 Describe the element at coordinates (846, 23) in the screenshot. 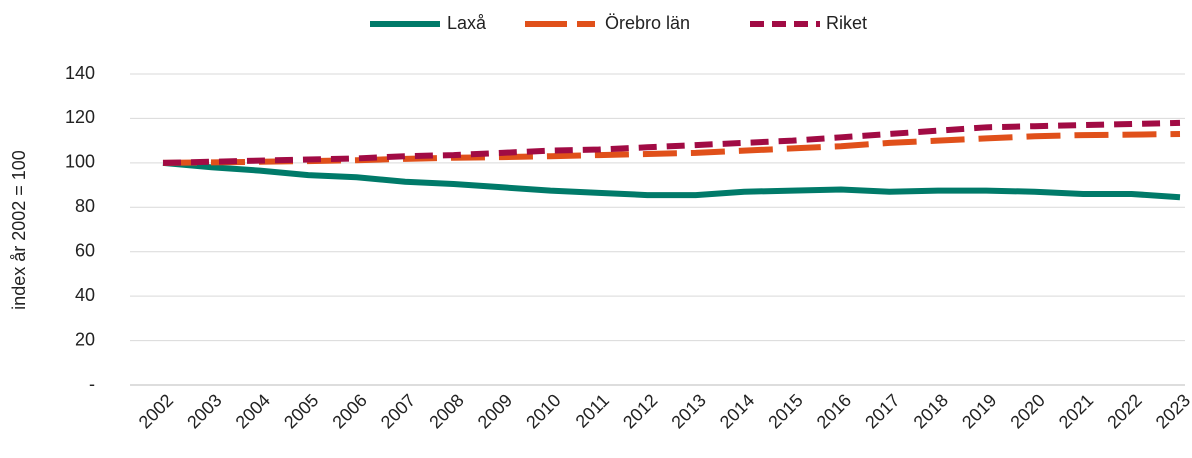

I see `legend-label: Riket` at that location.